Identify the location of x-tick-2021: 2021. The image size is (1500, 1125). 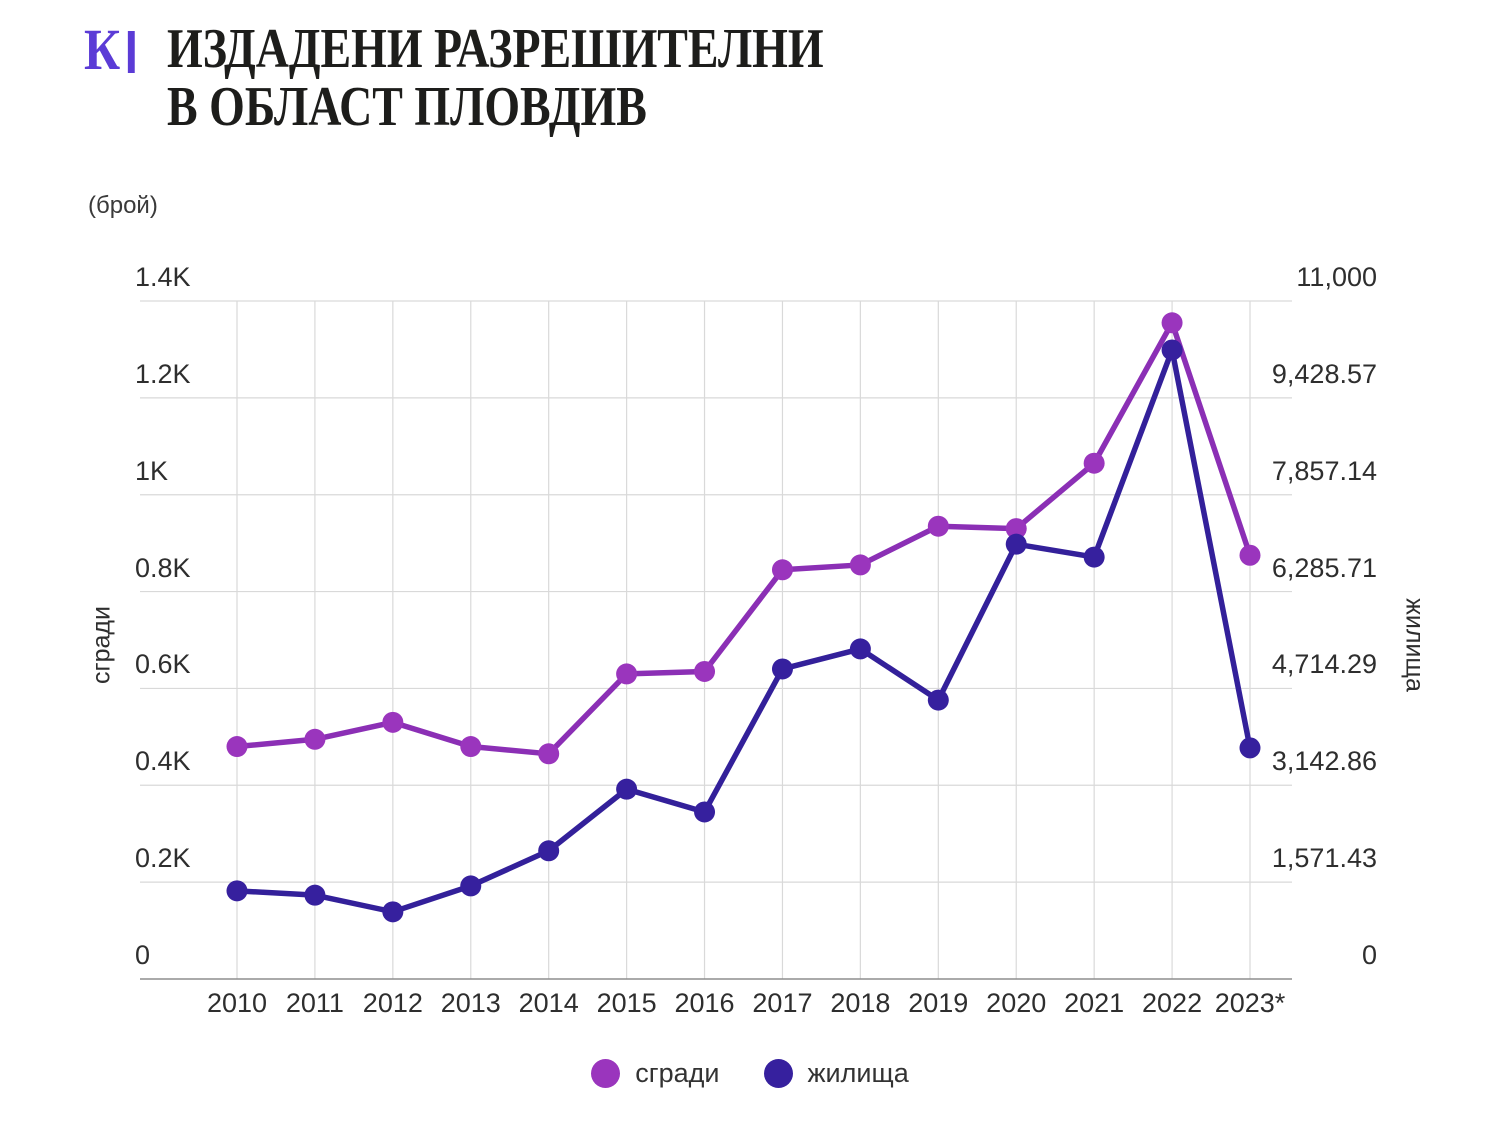
(1094, 1003).